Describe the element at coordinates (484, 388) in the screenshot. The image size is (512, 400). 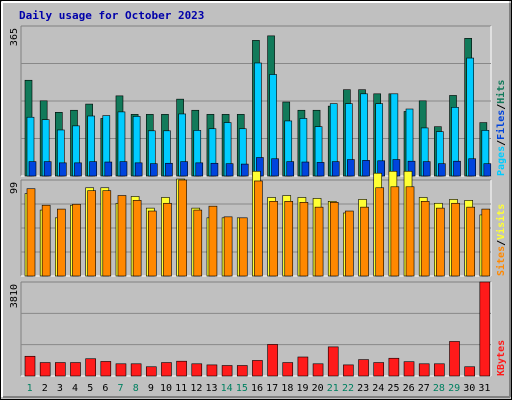
I see `x-tick-label: 31` at that location.